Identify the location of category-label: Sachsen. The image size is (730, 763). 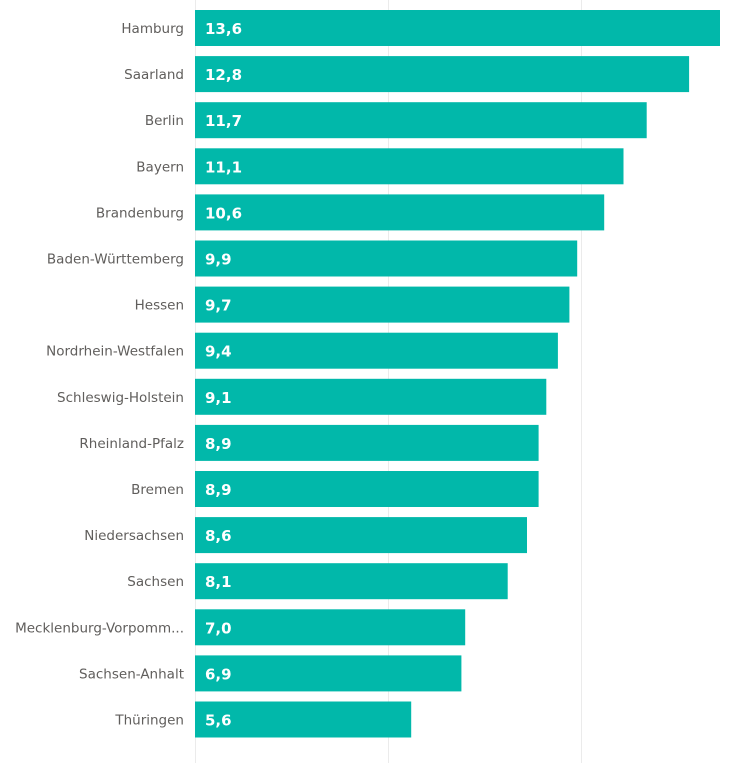
(155, 582).